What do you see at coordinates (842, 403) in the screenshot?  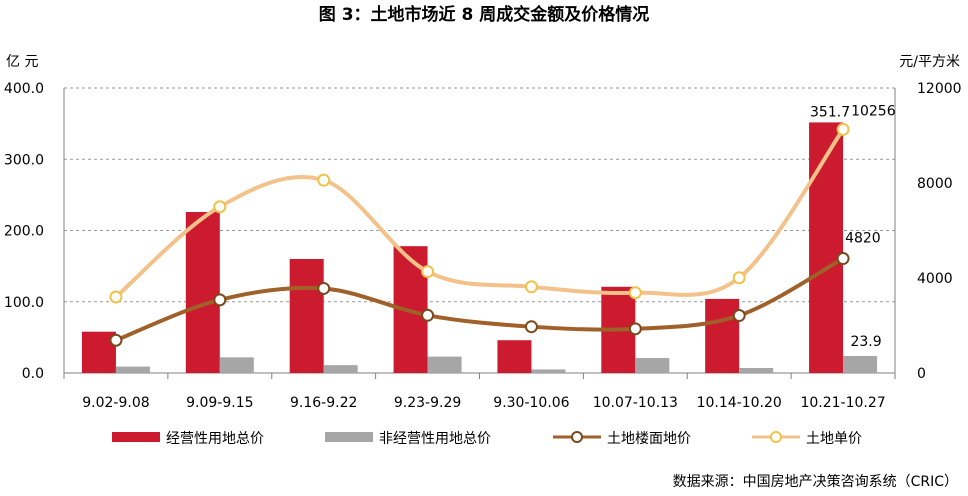 I see `x-tick-label: 10.21-10.27` at bounding box center [842, 403].